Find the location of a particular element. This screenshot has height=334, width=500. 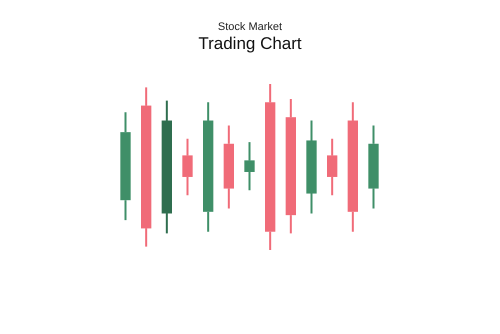

chart-subtitle: Stock Market is located at coordinates (250, 27).